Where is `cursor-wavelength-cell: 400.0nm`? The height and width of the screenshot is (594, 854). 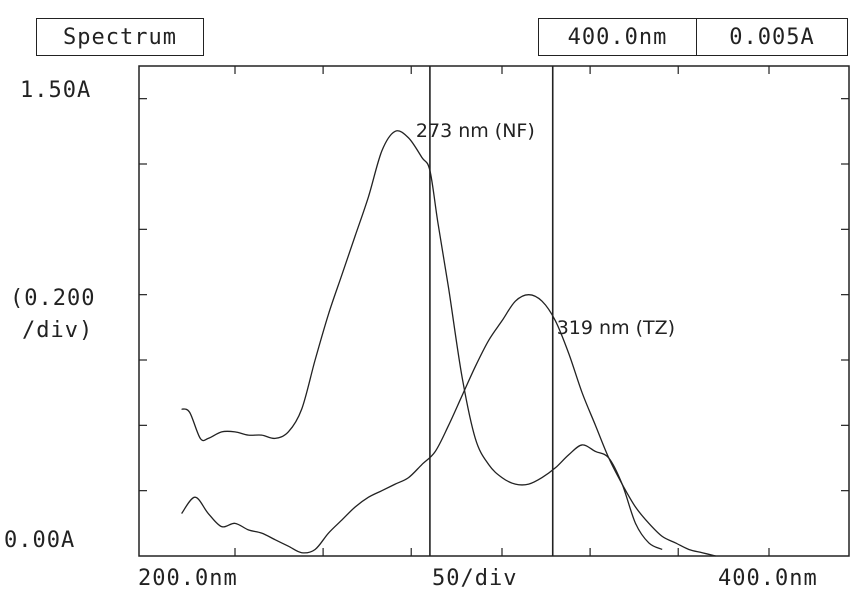
cursor-wavelength-cell: 400.0nm is located at coordinates (618, 37).